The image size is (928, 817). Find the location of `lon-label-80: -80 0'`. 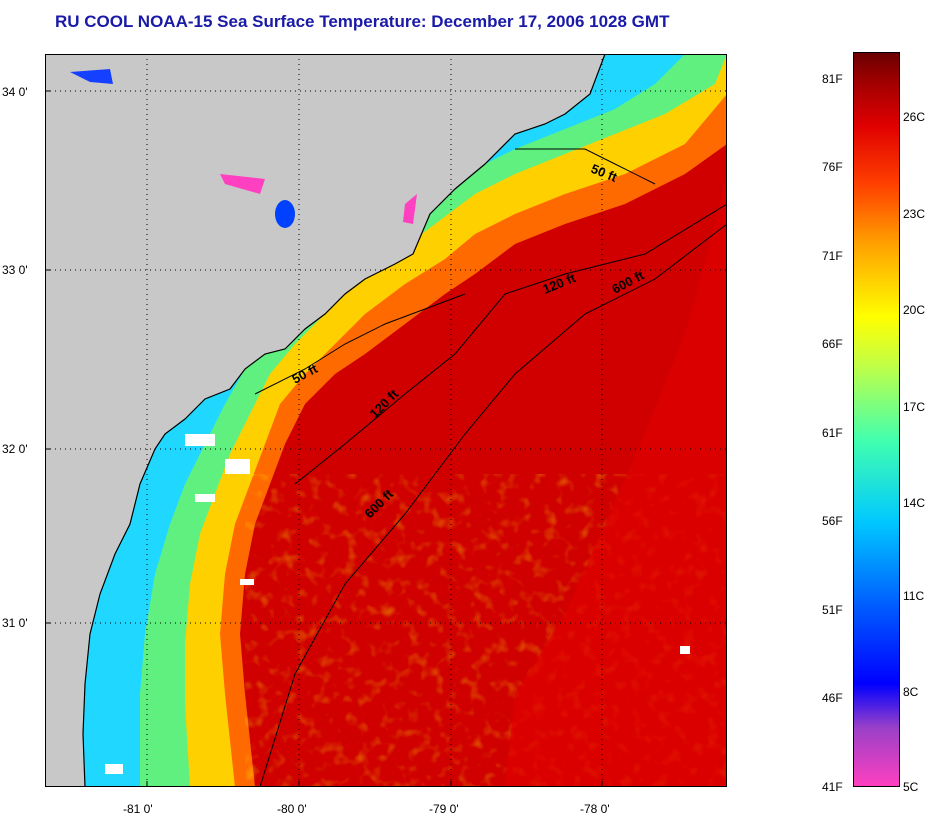

lon-label-80: -80 0' is located at coordinates (292, 809).